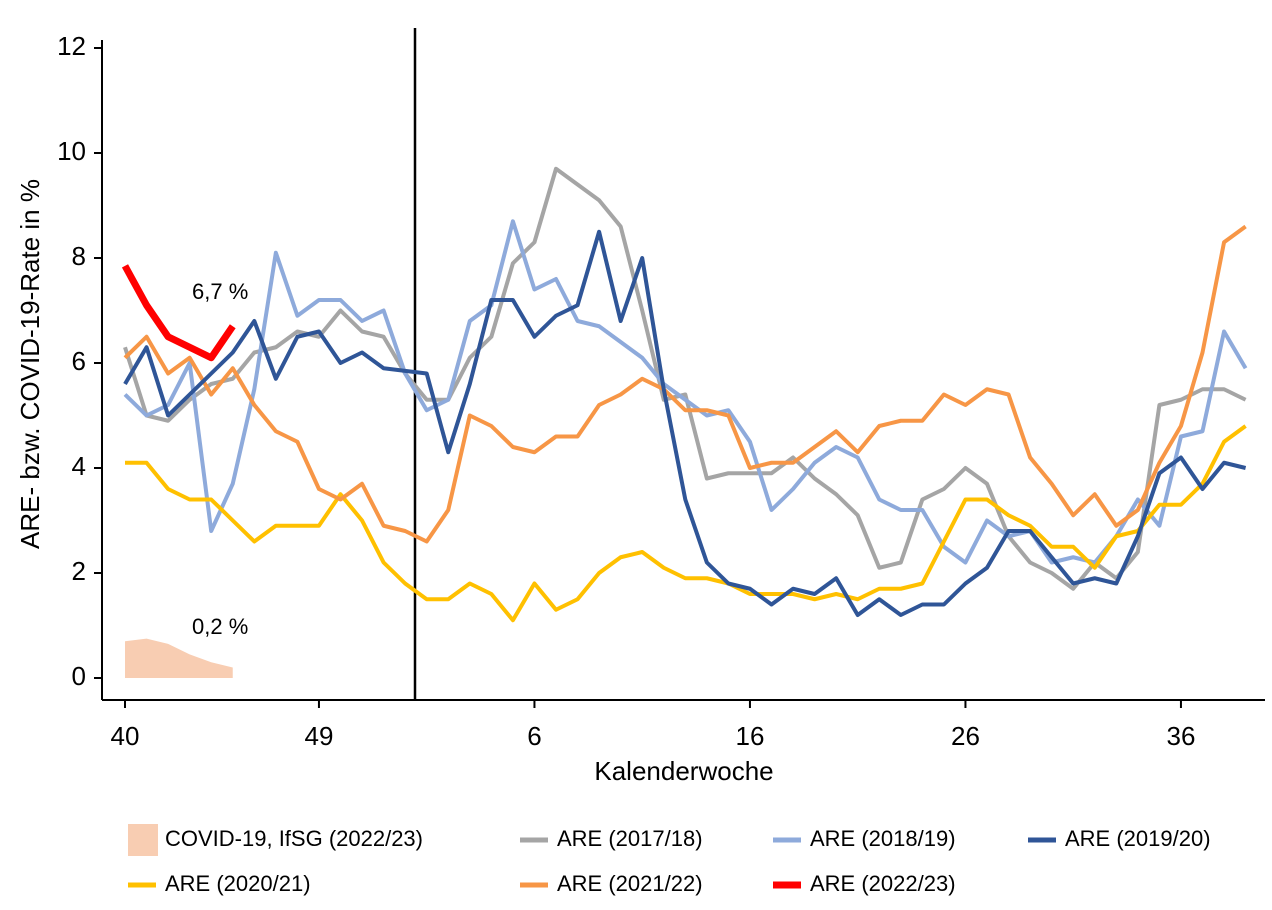 Image resolution: width=1272 pixels, height=910 pixels. What do you see at coordinates (294, 838) in the screenshot?
I see `legend-label: COVID-19, IfSG (2022/23)` at bounding box center [294, 838].